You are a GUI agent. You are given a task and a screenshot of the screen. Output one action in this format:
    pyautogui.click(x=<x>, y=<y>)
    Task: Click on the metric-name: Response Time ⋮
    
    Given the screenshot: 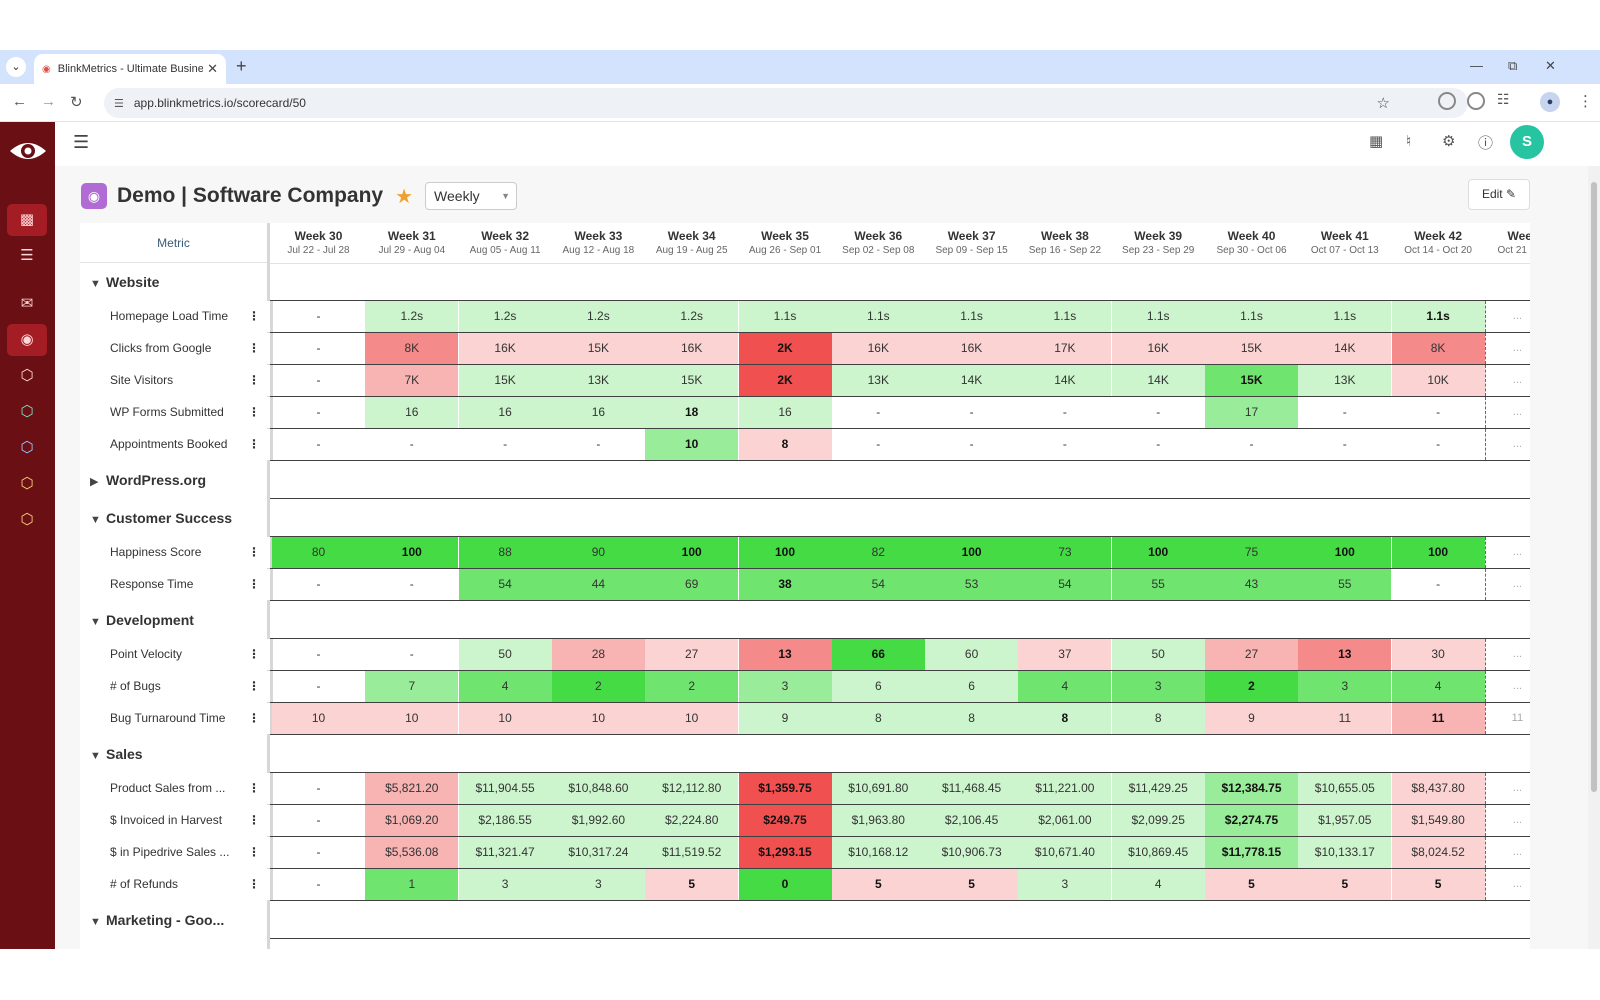 What is the action you would take?
    pyautogui.click(x=175, y=584)
    